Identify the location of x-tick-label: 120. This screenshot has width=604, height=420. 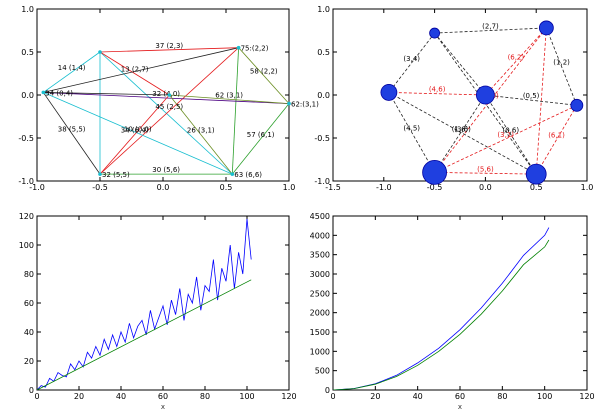
(288, 396).